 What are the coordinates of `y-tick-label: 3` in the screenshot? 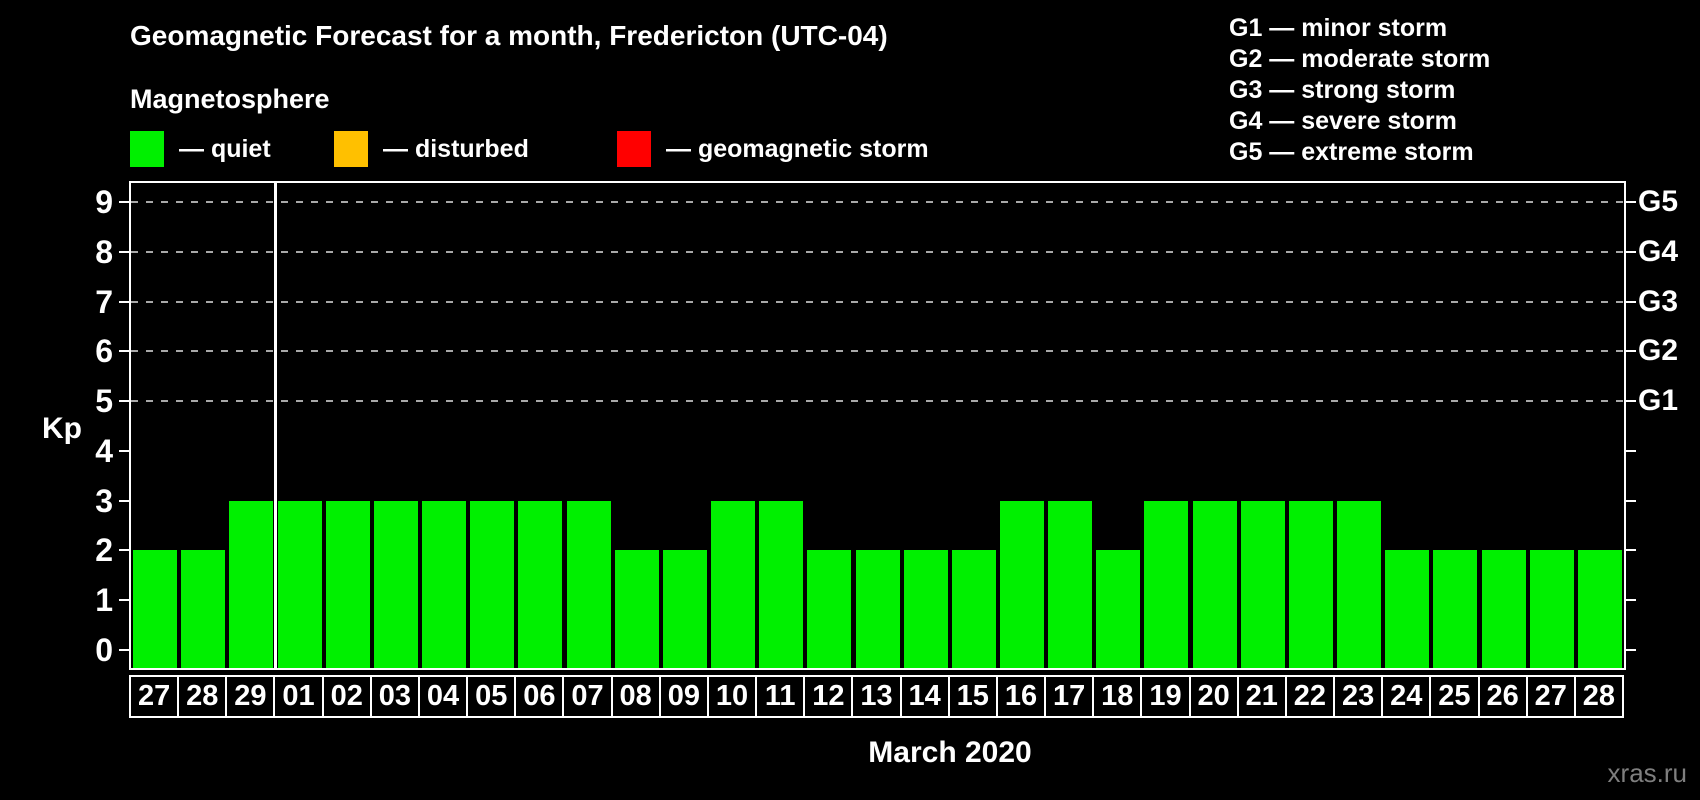 It's located at (104, 500).